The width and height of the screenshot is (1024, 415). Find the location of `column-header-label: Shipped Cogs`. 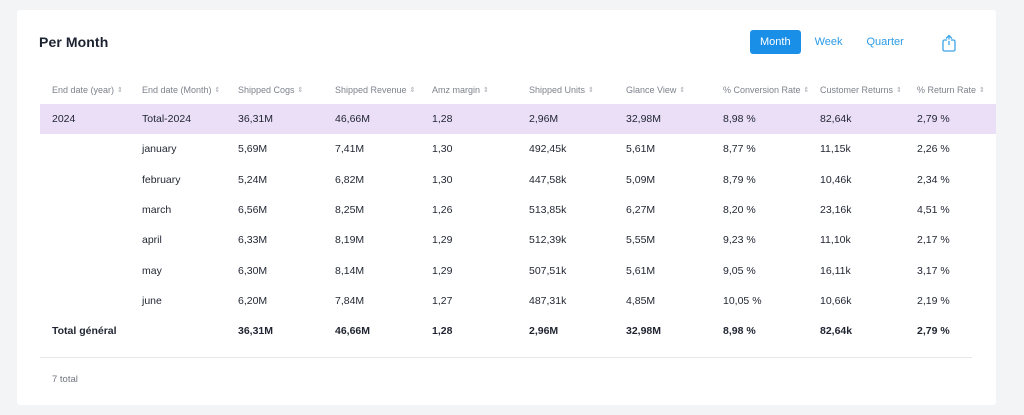

column-header-label: Shipped Cogs is located at coordinates (266, 90).